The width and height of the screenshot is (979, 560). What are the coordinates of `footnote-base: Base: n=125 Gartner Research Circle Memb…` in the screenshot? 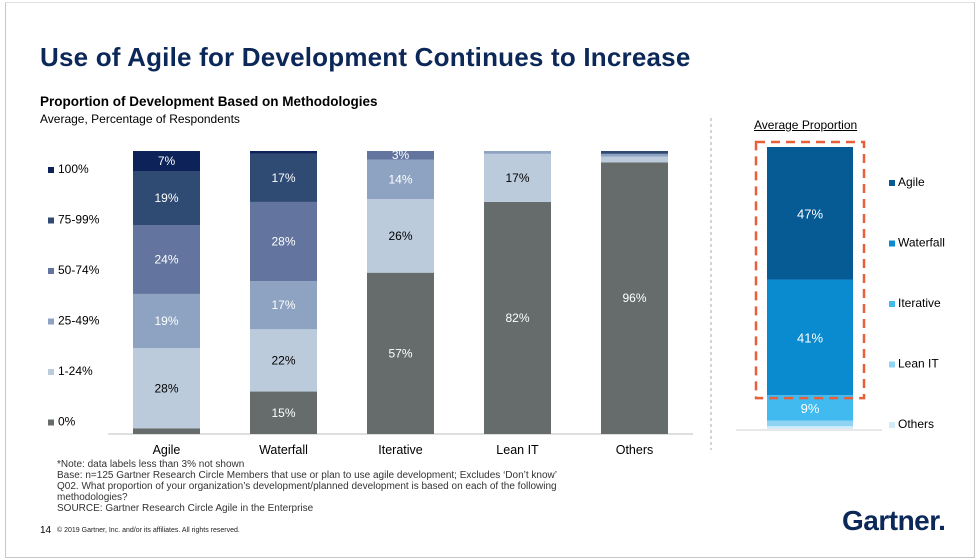 It's located at (307, 475).